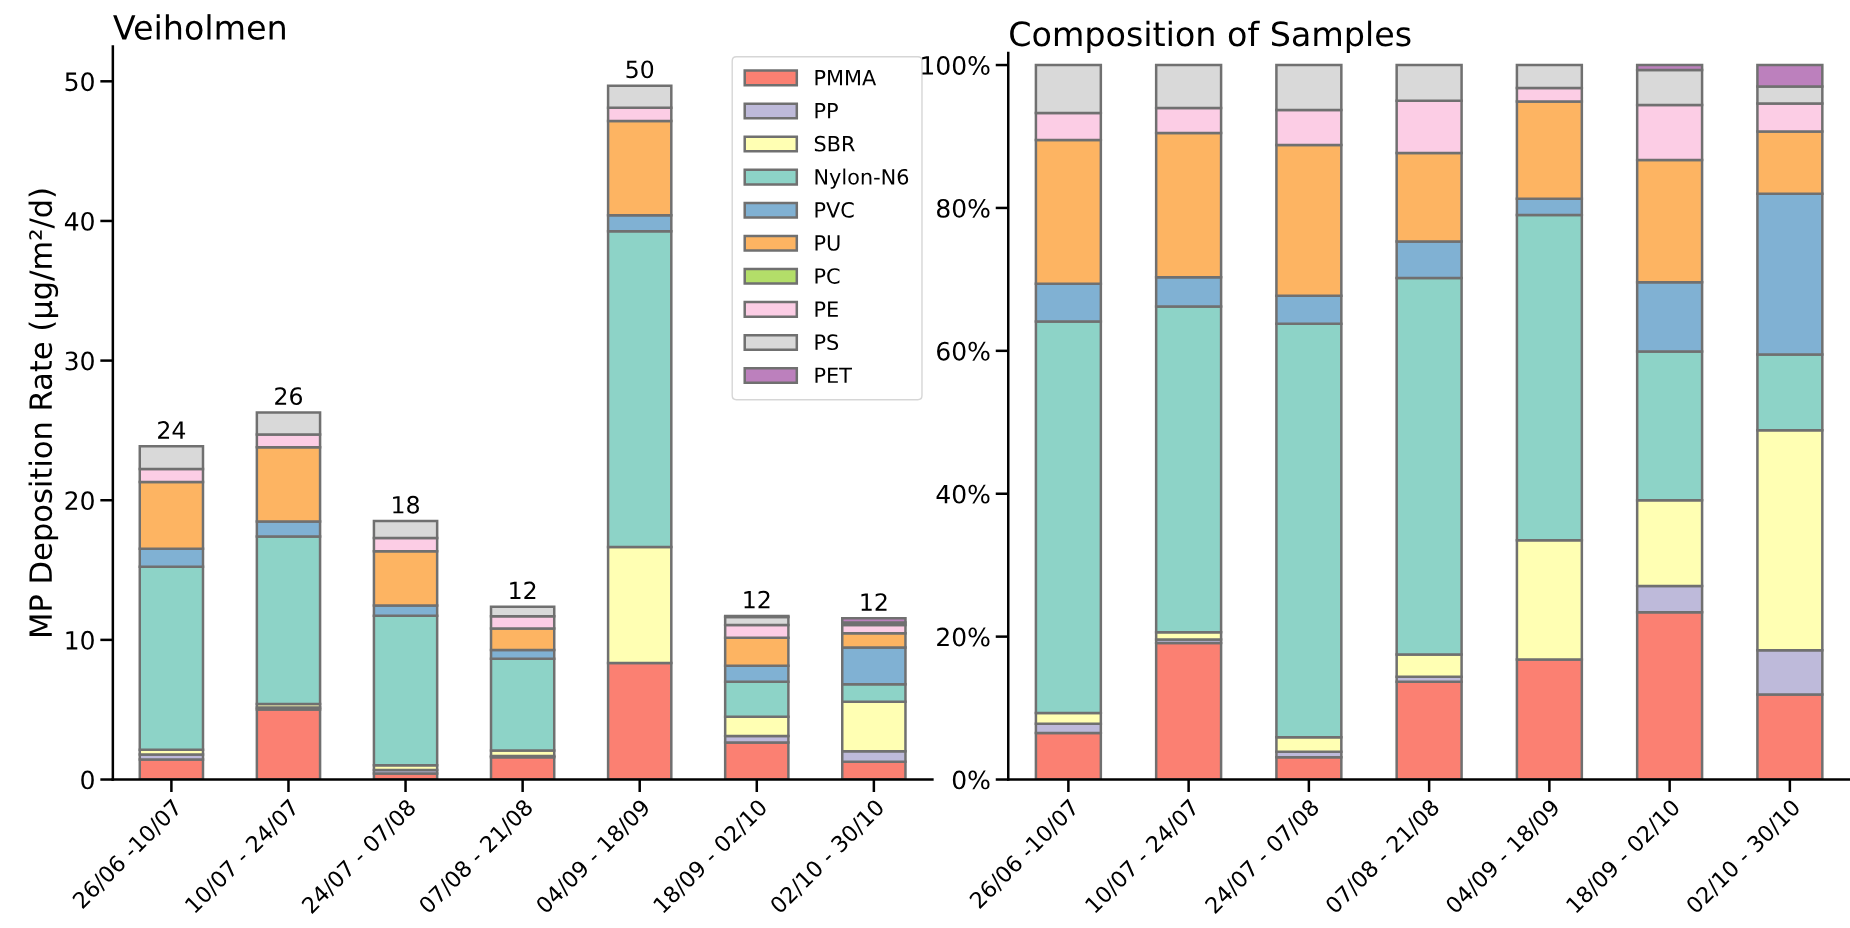 This screenshot has width=1850, height=928. Describe the element at coordinates (846, 77) in the screenshot. I see `legend-label: PMMA` at that location.